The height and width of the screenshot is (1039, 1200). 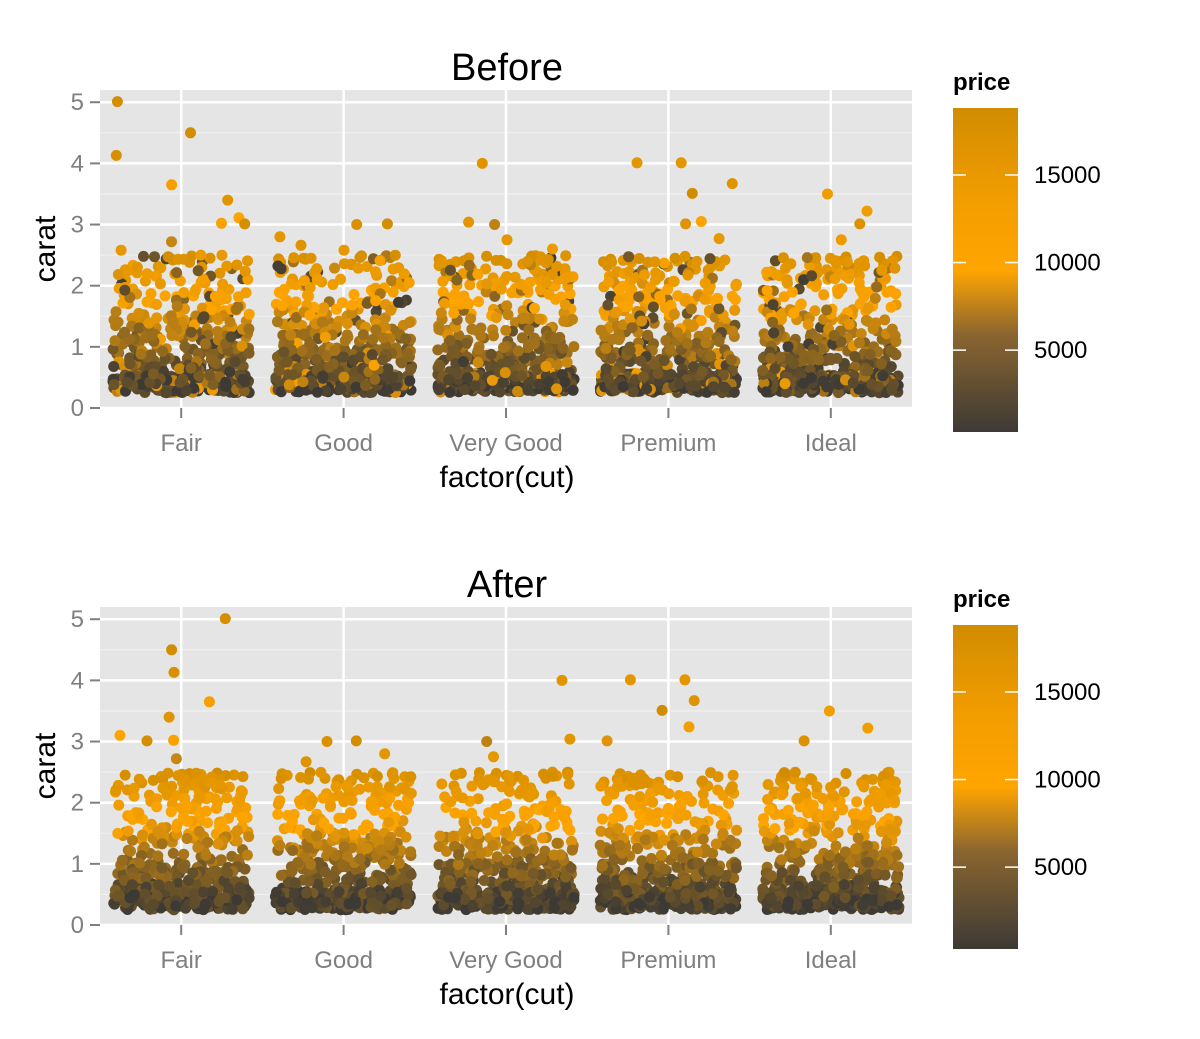 What do you see at coordinates (77, 347) in the screenshot?
I see `y-tick-label: 1` at bounding box center [77, 347].